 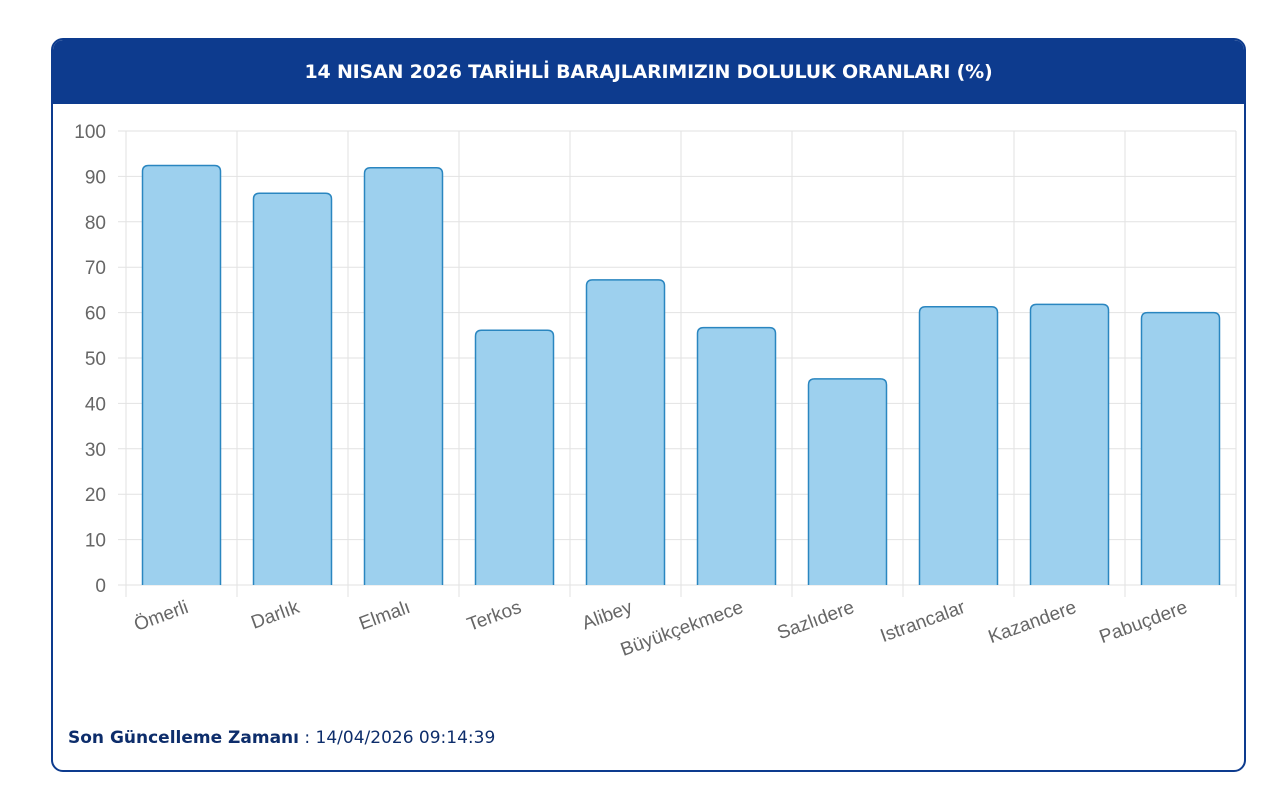 What do you see at coordinates (1144, 622) in the screenshot?
I see `x-tick-label: Pabuçdere` at bounding box center [1144, 622].